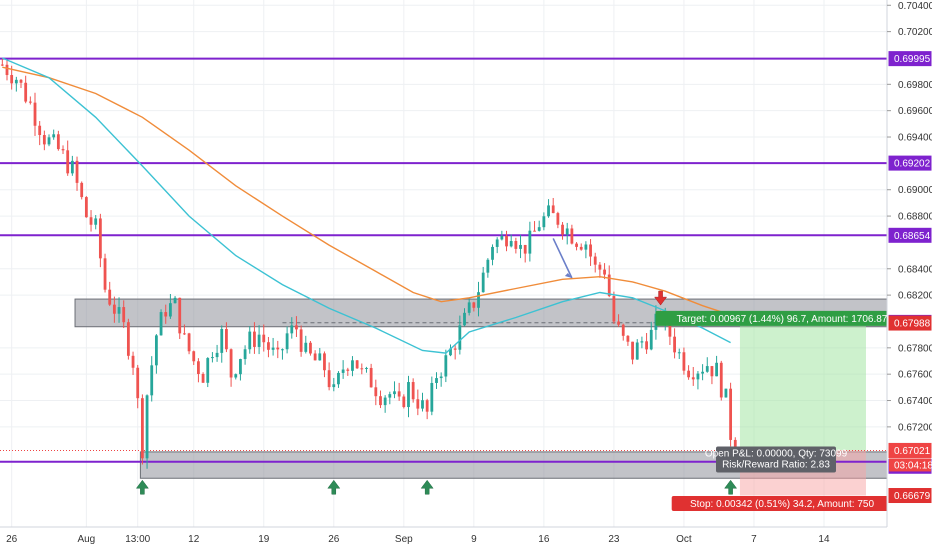 Image resolution: width=932 pixels, height=550 pixels. What do you see at coordinates (910, 323) in the screenshot?
I see `price-tag-bg` at bounding box center [910, 323].